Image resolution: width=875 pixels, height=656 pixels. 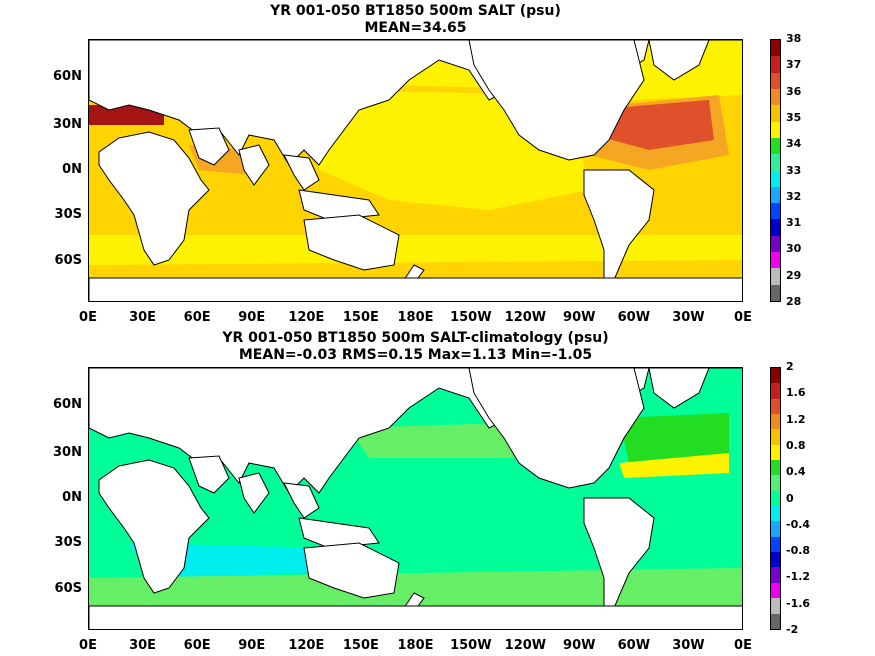 What do you see at coordinates (794, 301) in the screenshot?
I see `colorbar-tick-label: 28` at bounding box center [794, 301].